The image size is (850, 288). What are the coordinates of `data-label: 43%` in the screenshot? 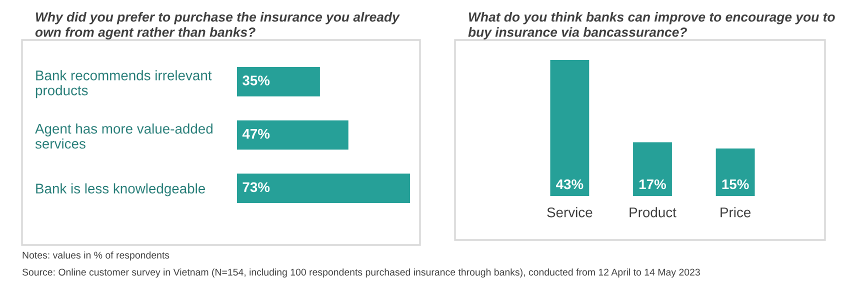 It's located at (570, 184).